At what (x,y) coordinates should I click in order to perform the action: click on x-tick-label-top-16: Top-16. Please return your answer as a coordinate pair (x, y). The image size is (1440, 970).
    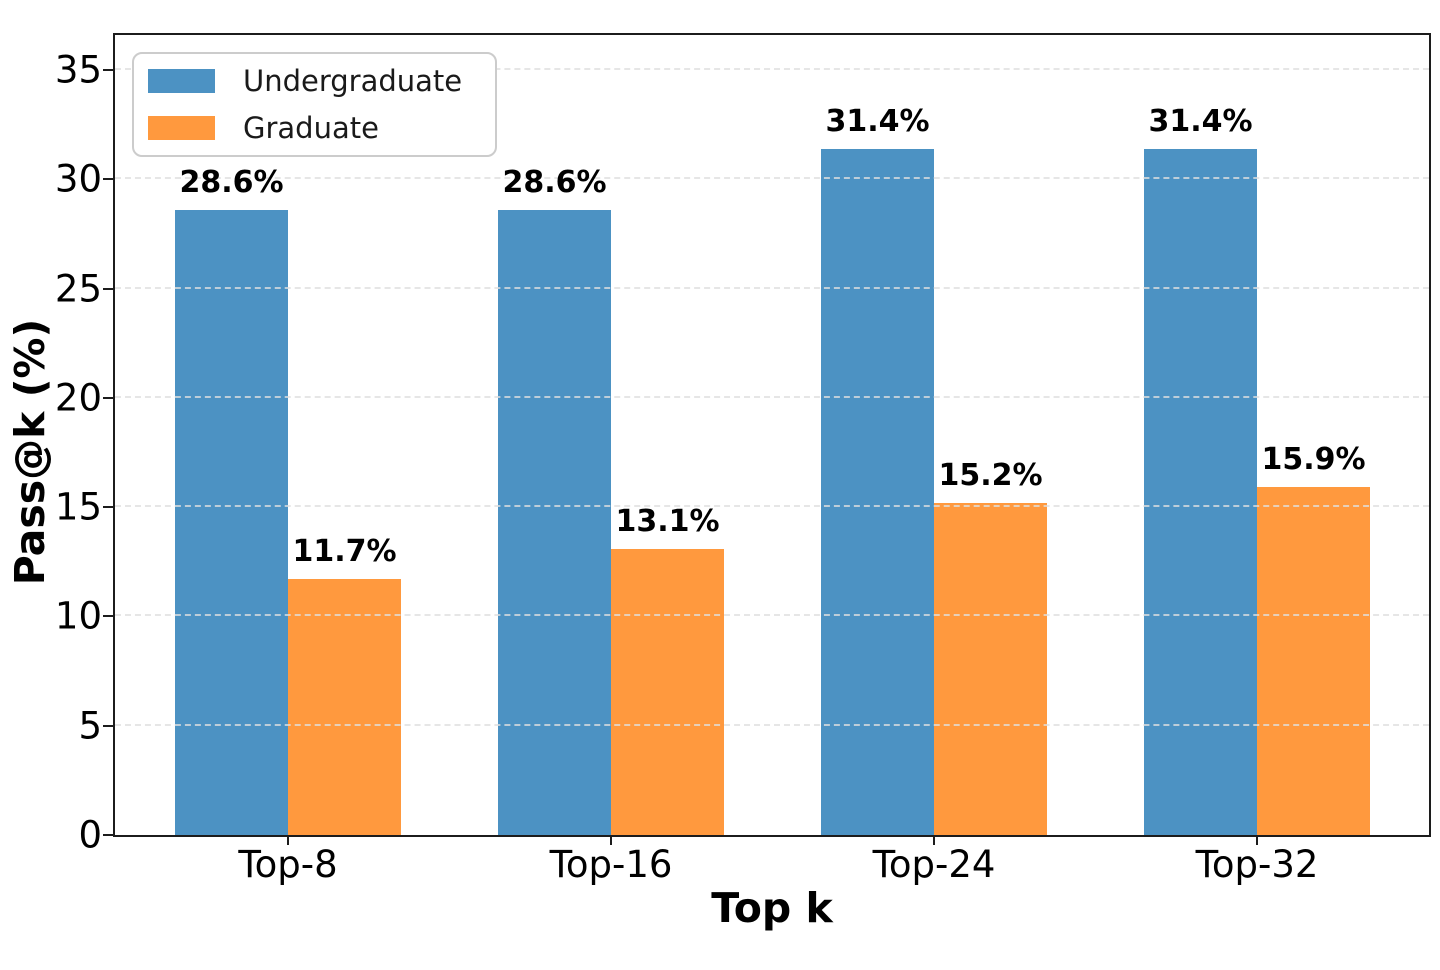
    Looking at the image, I should click on (611, 864).